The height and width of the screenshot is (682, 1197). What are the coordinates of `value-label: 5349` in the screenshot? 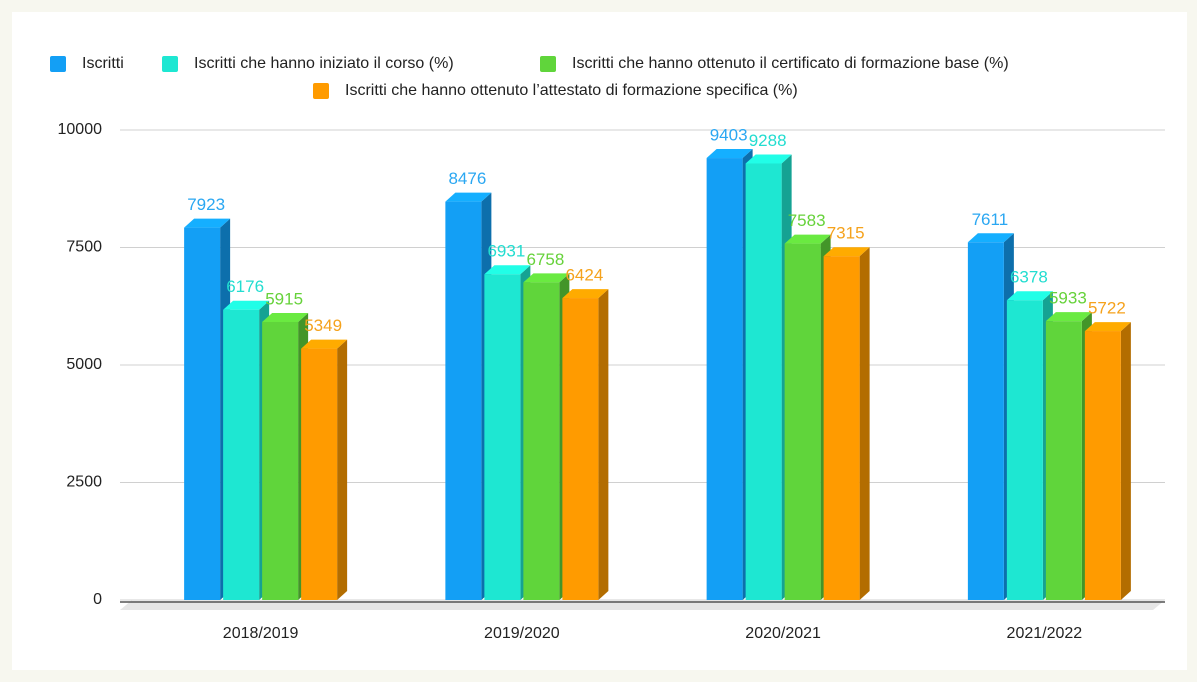 It's located at (323, 325).